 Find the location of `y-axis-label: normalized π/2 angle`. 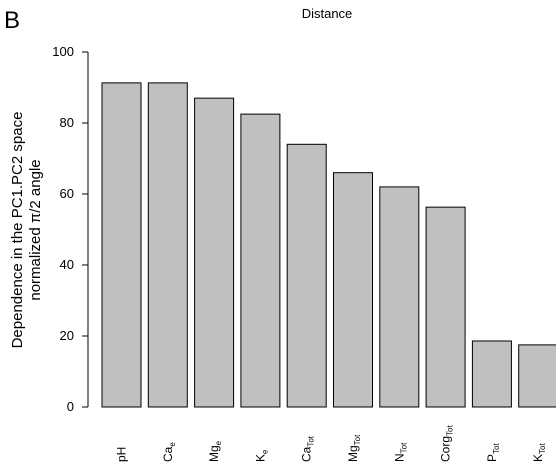

y-axis-label: normalized π/2 angle is located at coordinates (35, 229).